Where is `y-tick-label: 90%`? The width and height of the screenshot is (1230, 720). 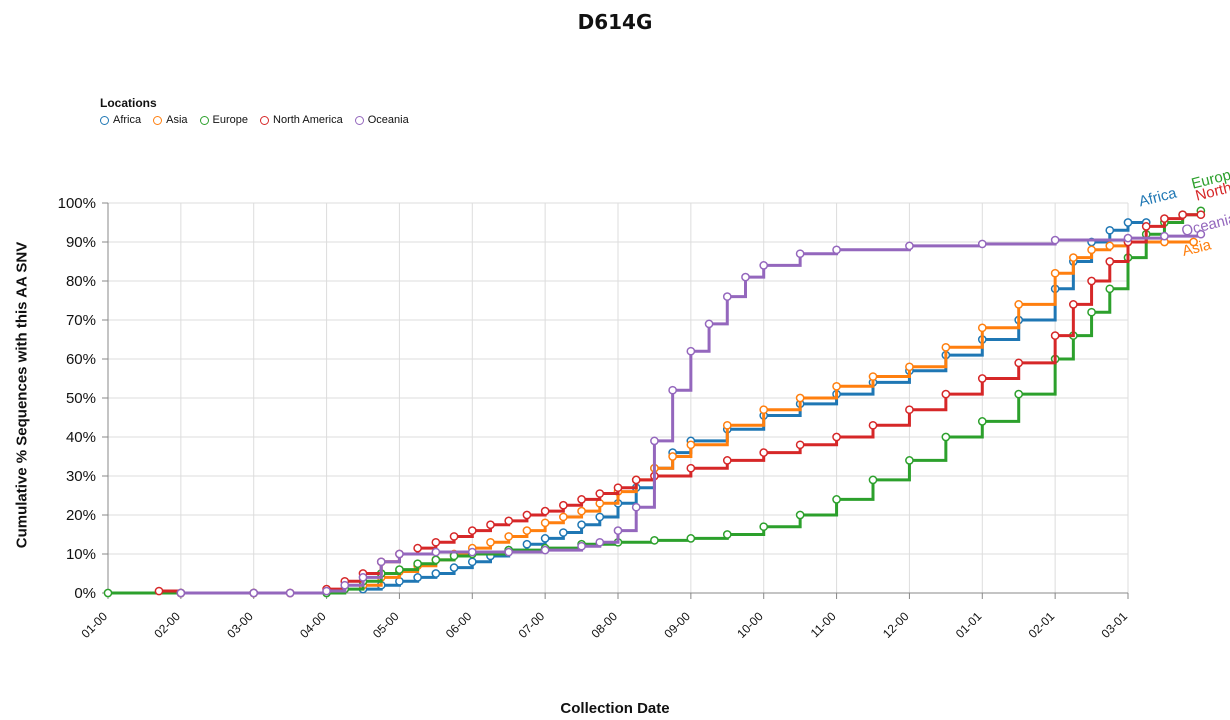
y-tick-label: 90% is located at coordinates (81, 242).